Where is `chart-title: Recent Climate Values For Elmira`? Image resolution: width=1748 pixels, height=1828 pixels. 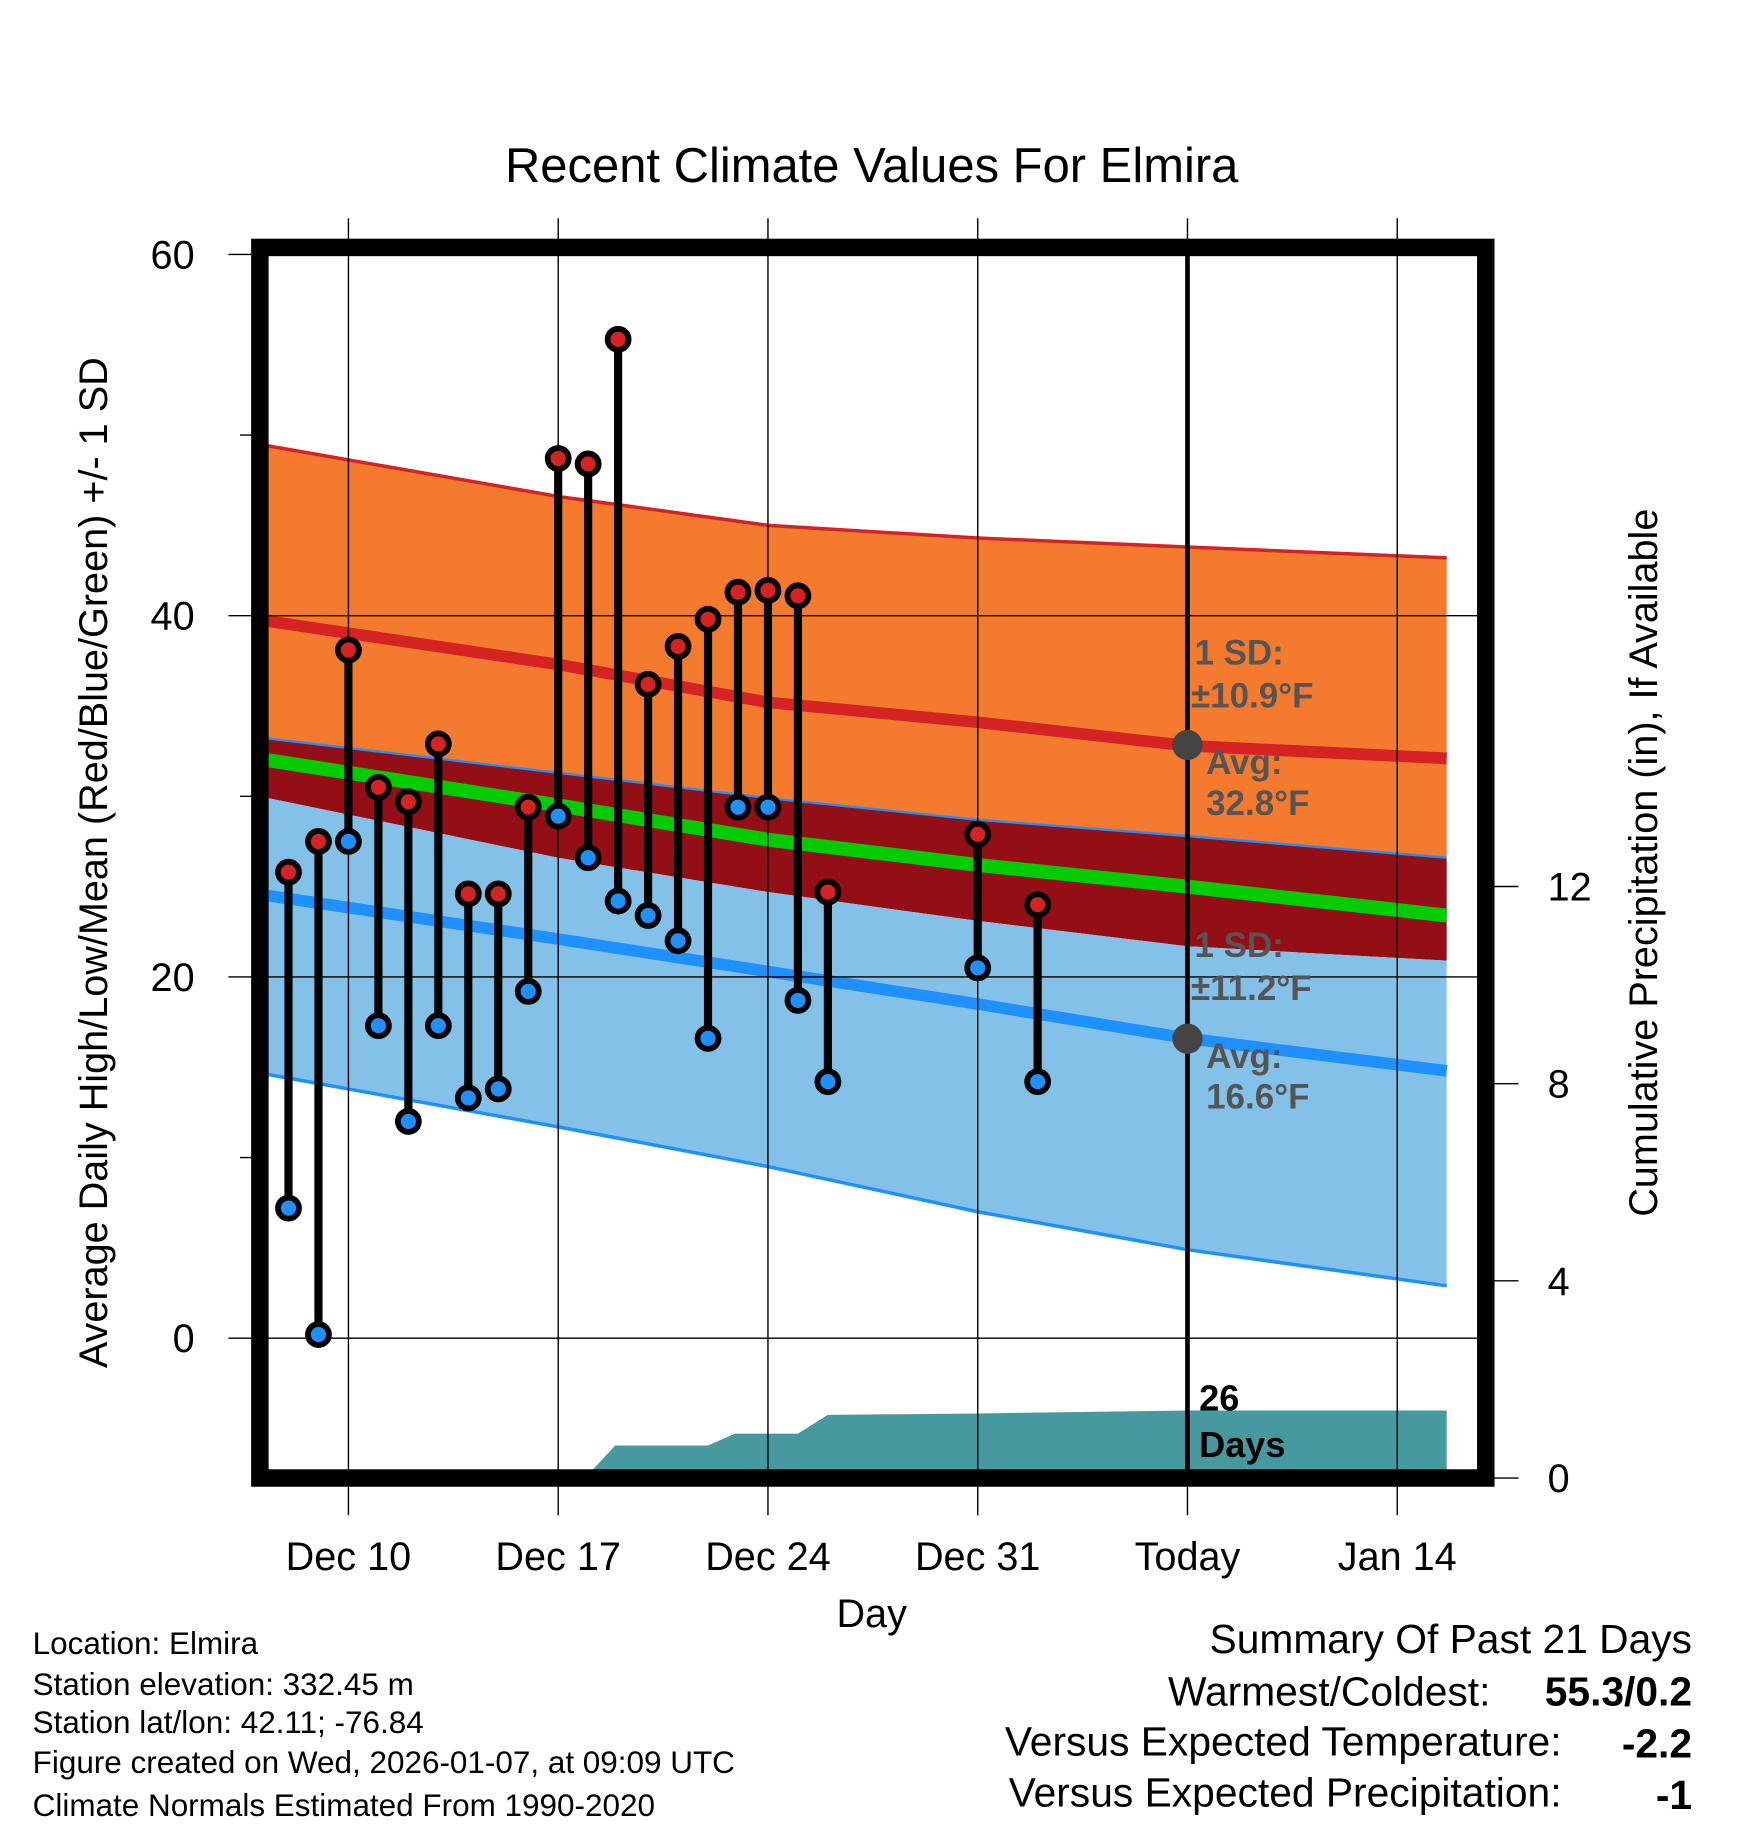 chart-title: Recent Climate Values For Elmira is located at coordinates (872, 166).